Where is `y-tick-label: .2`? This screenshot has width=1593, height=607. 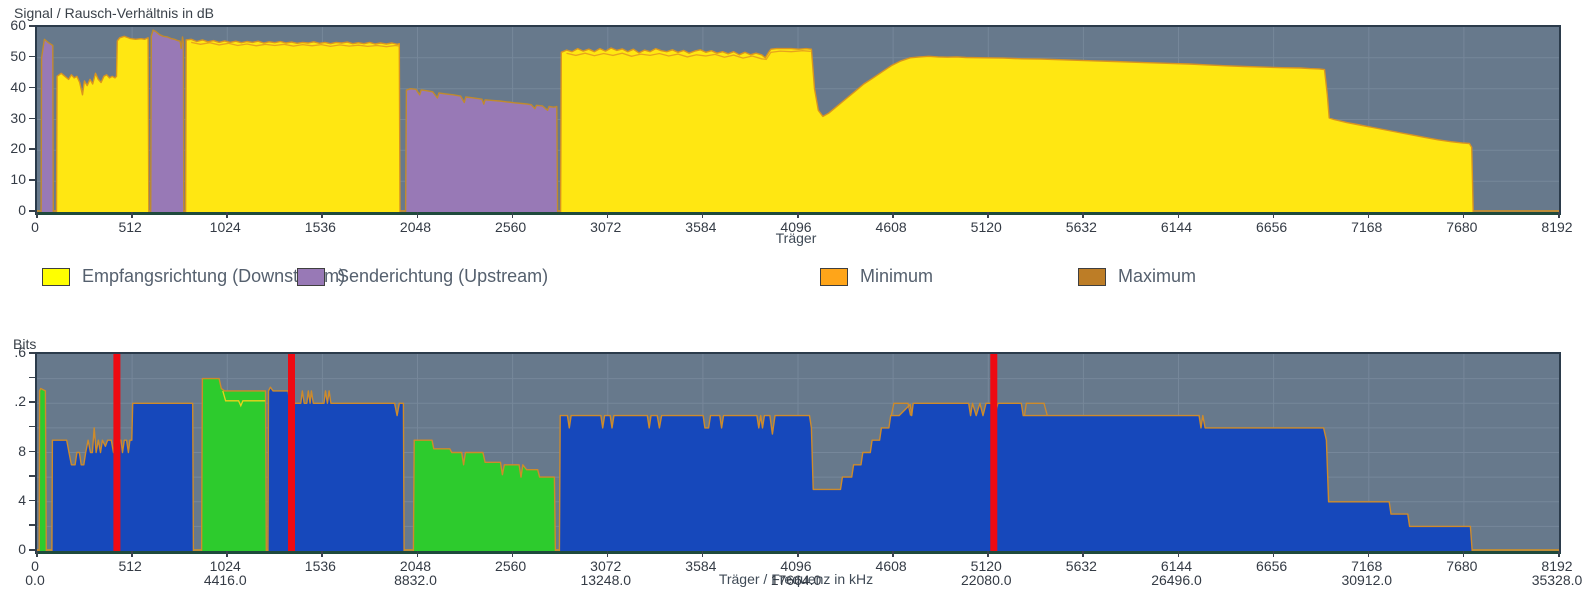
y-tick-label: .2 is located at coordinates (20, 401).